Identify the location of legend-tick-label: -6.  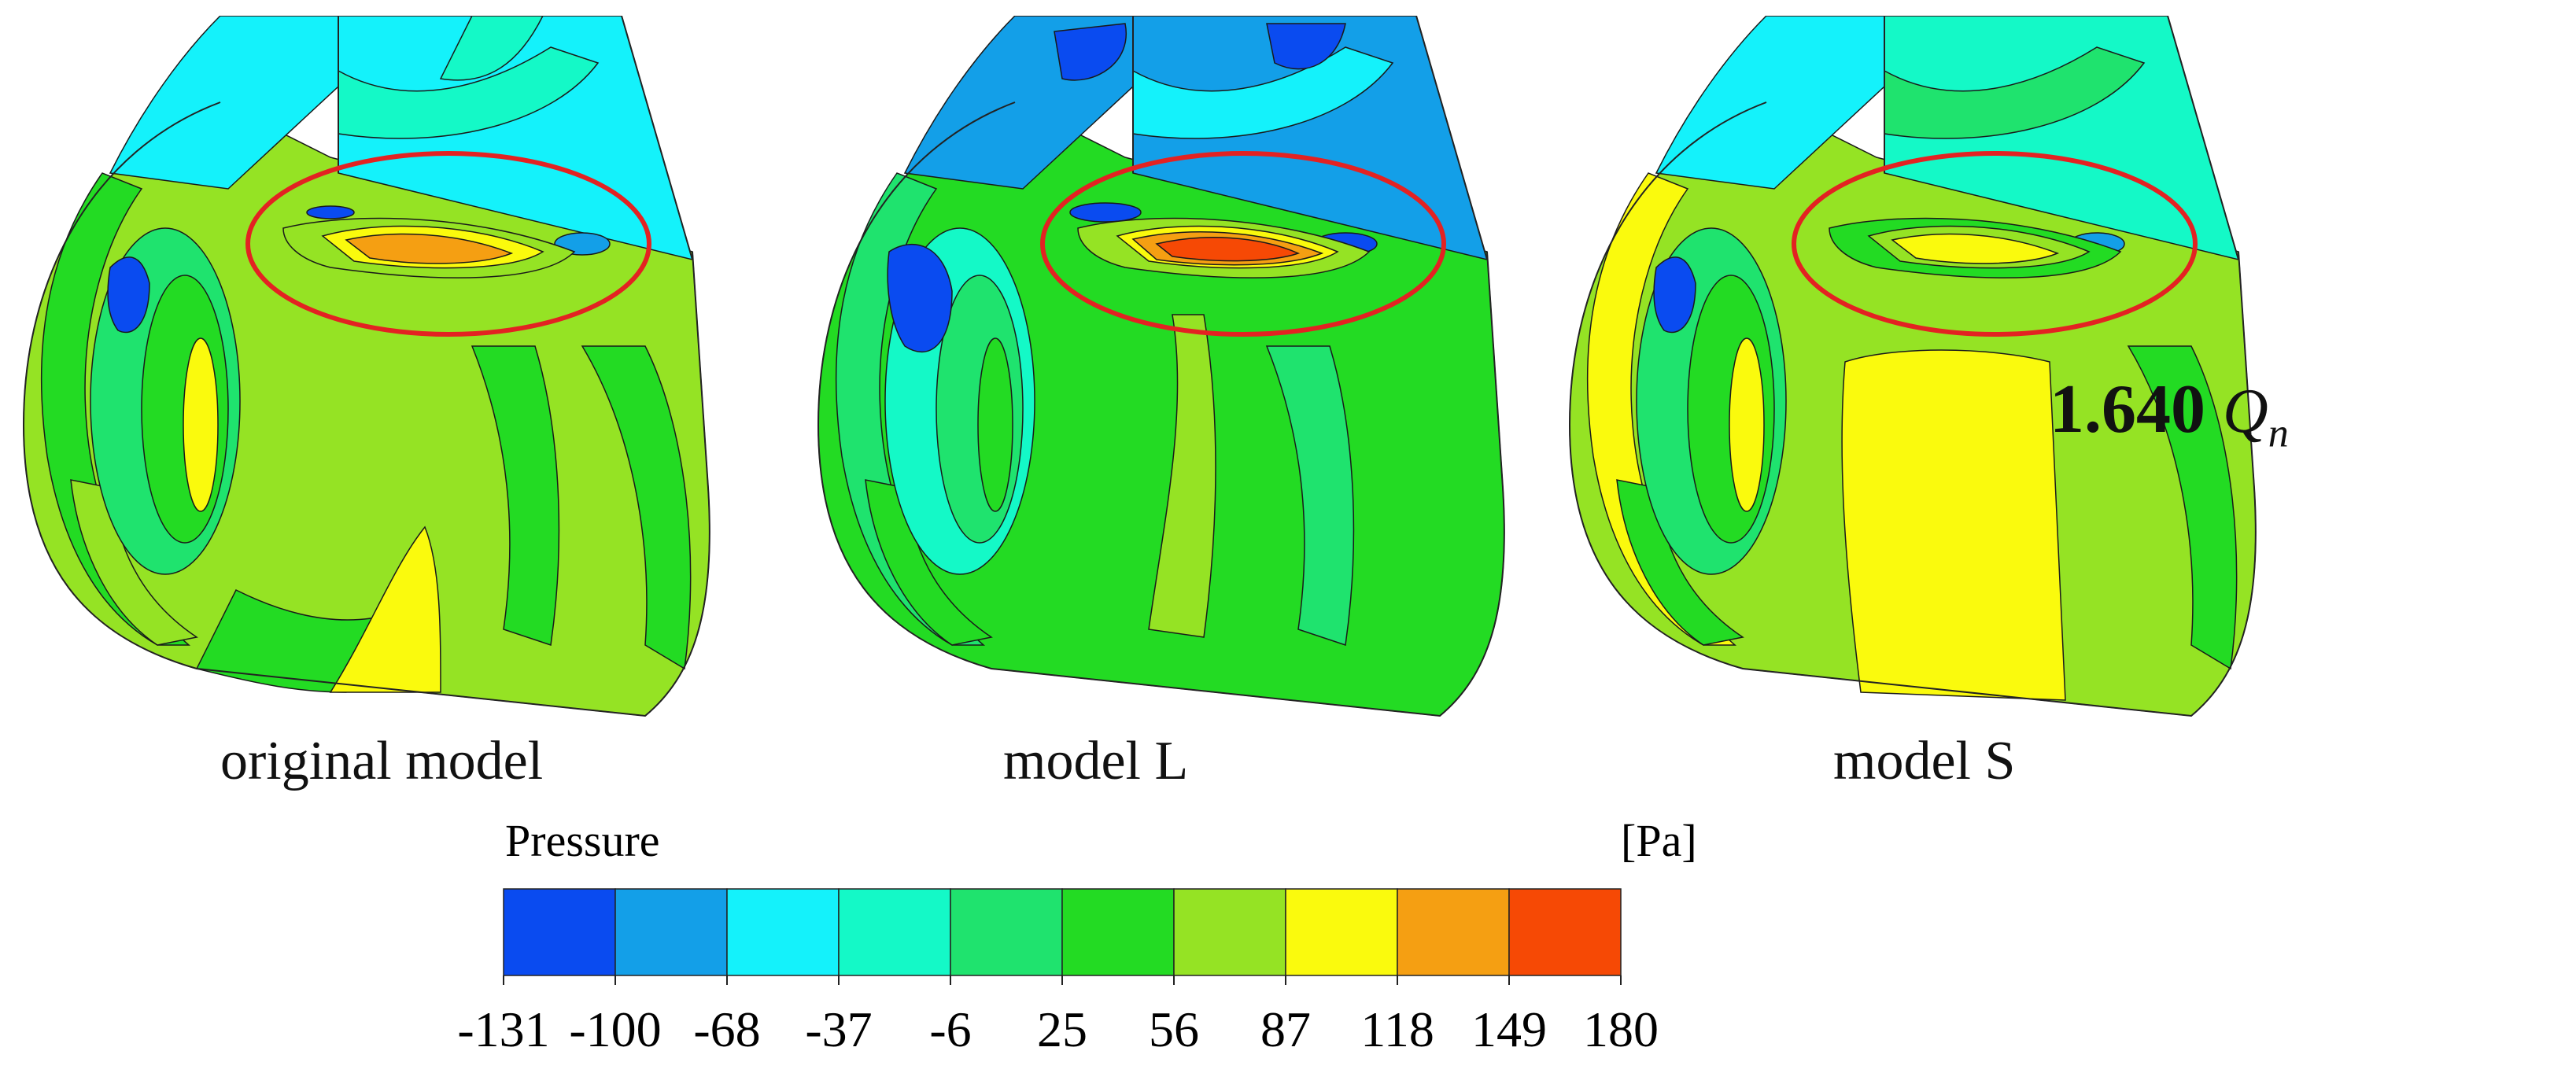
(950, 1029).